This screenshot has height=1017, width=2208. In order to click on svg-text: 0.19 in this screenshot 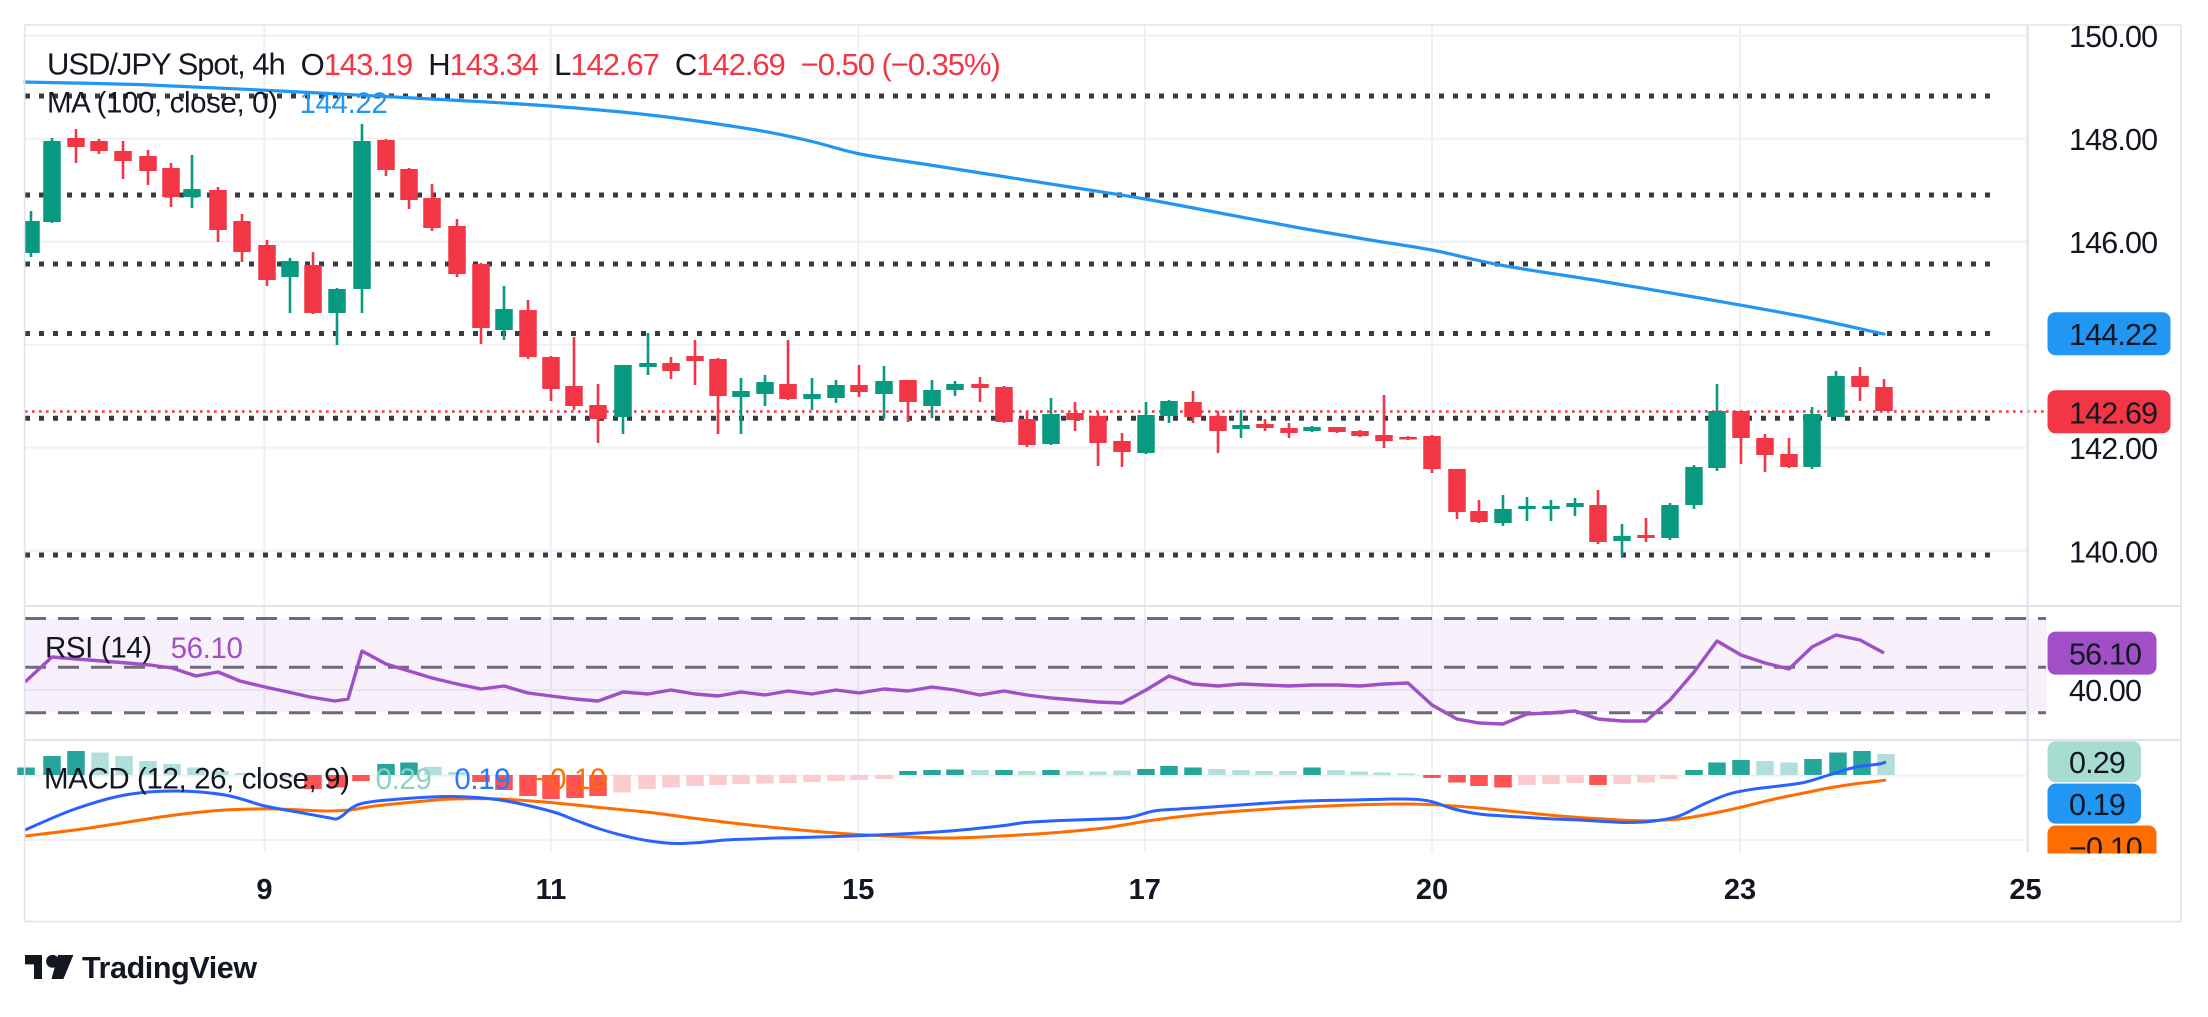, I will do `click(2097, 805)`.